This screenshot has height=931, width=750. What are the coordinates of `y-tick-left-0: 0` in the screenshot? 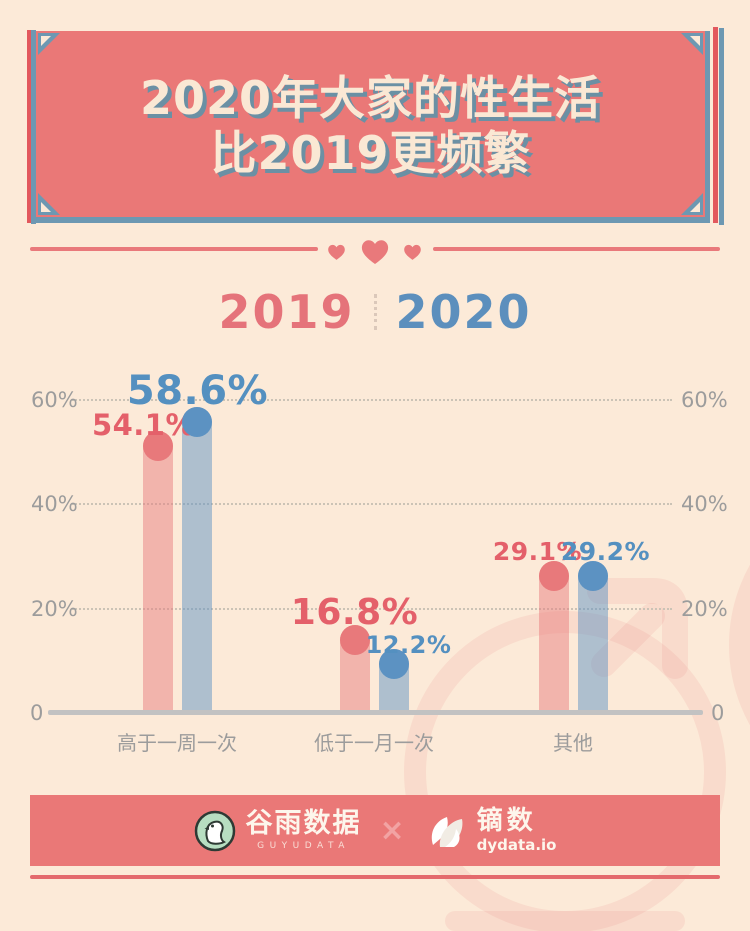 It's located at (37, 713).